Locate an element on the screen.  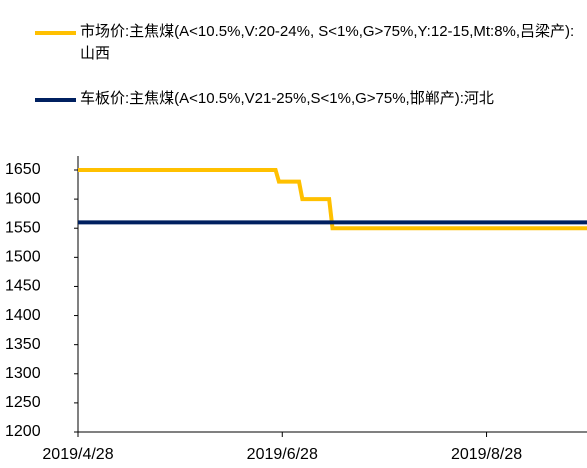
x-tick-label: 2019/4/28 is located at coordinates (77, 454).